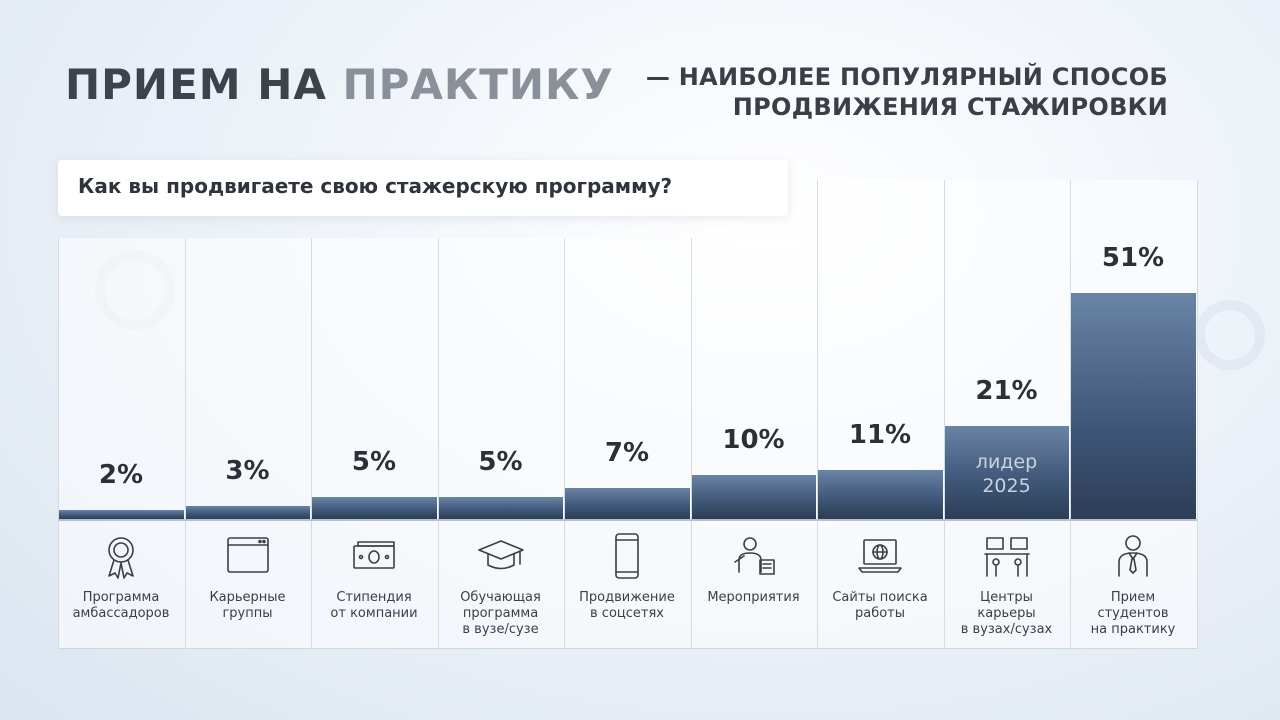 This screenshot has height=720, width=1280. What do you see at coordinates (1007, 556) in the screenshot?
I see `workstations-icon` at bounding box center [1007, 556].